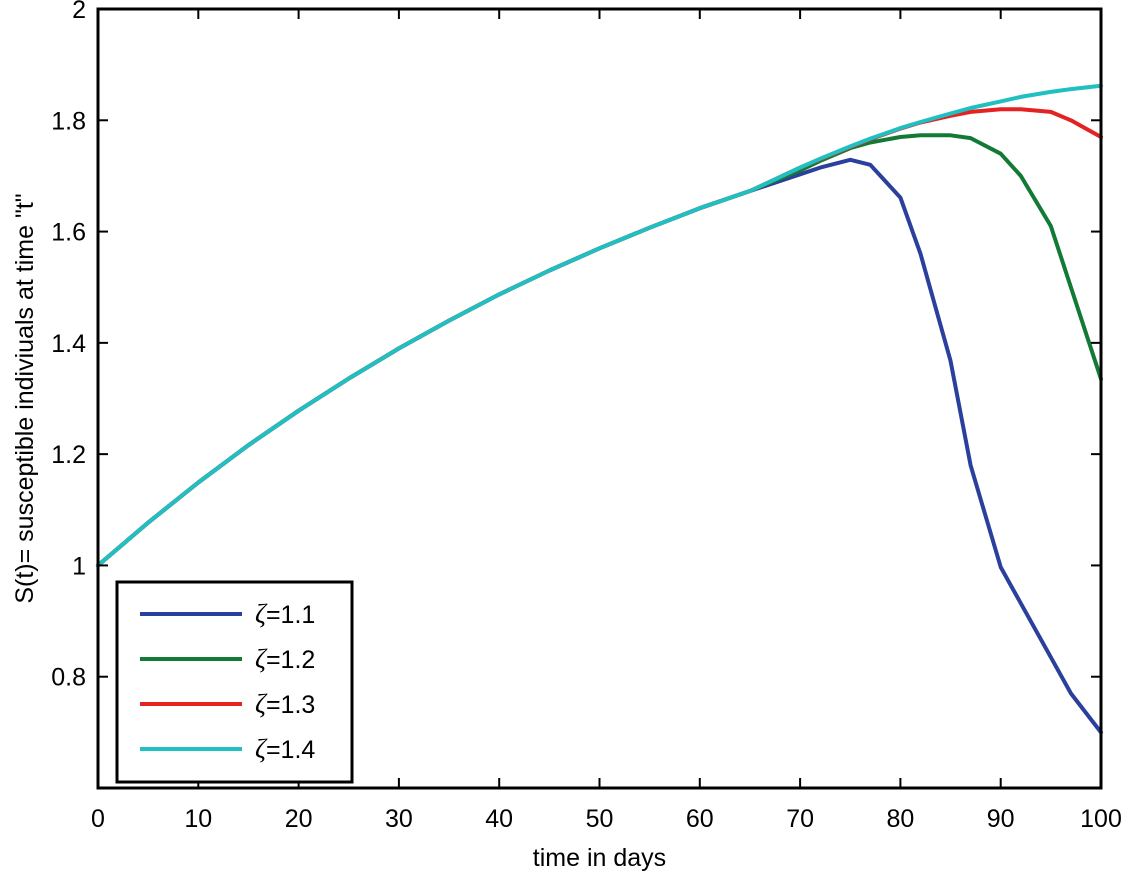 The width and height of the screenshot is (1126, 873). I want to click on x-tick-label: 0, so click(98, 819).